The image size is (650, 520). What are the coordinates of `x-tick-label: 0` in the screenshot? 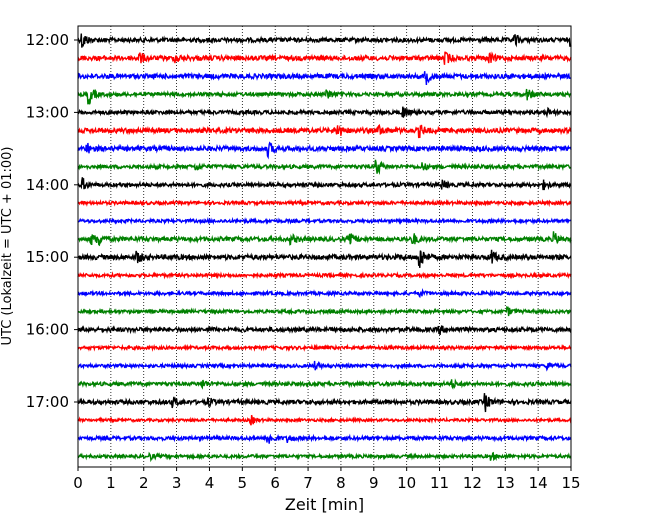 It's located at (78, 483).